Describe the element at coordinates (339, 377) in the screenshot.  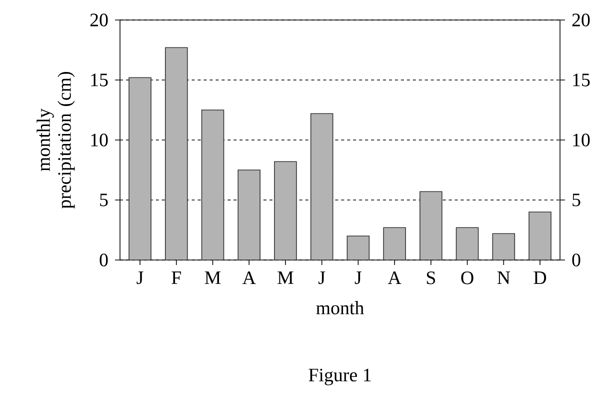
I see `caption: Figure 1` at that location.